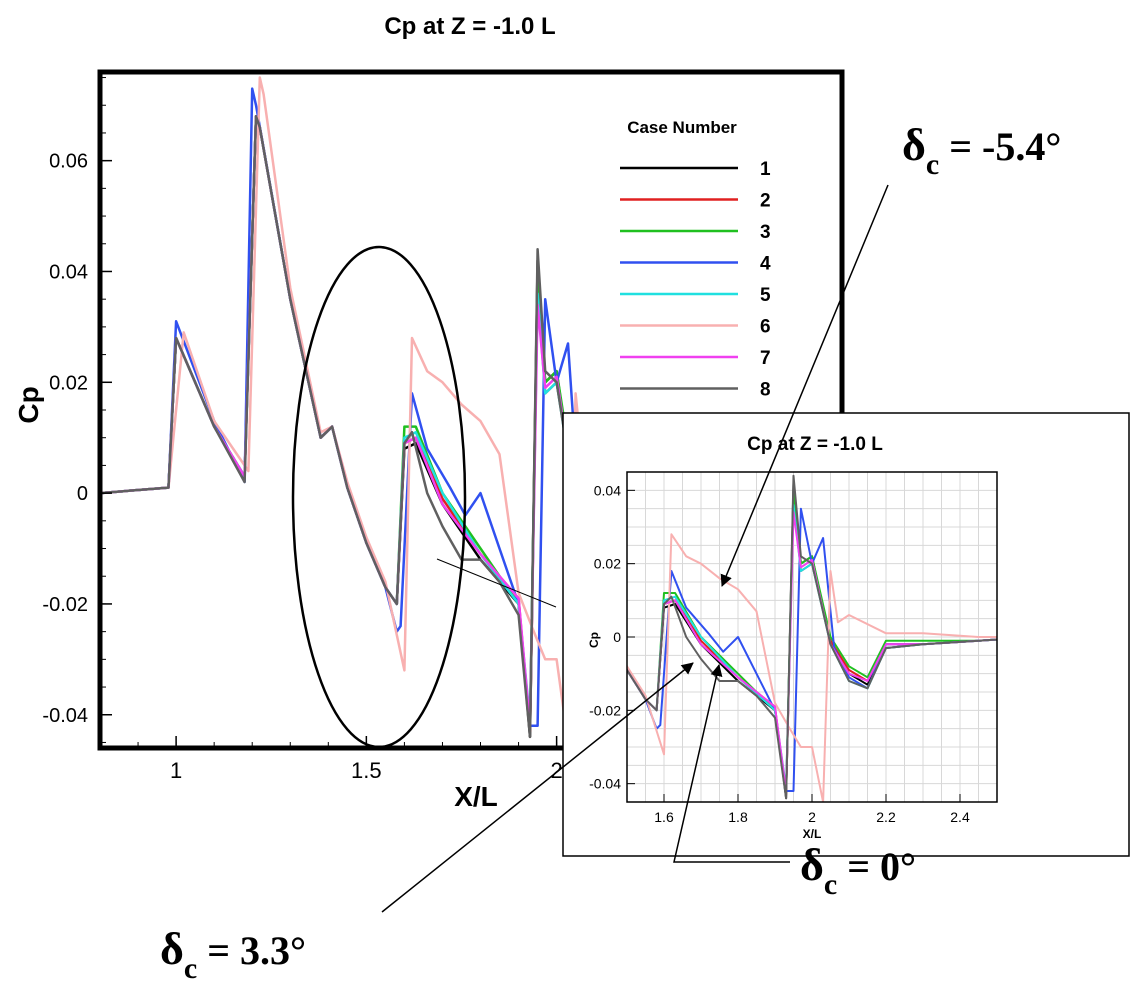 The image size is (1140, 990). I want to click on annotation-delta-3-3: δc = 3.3°, so click(233, 954).